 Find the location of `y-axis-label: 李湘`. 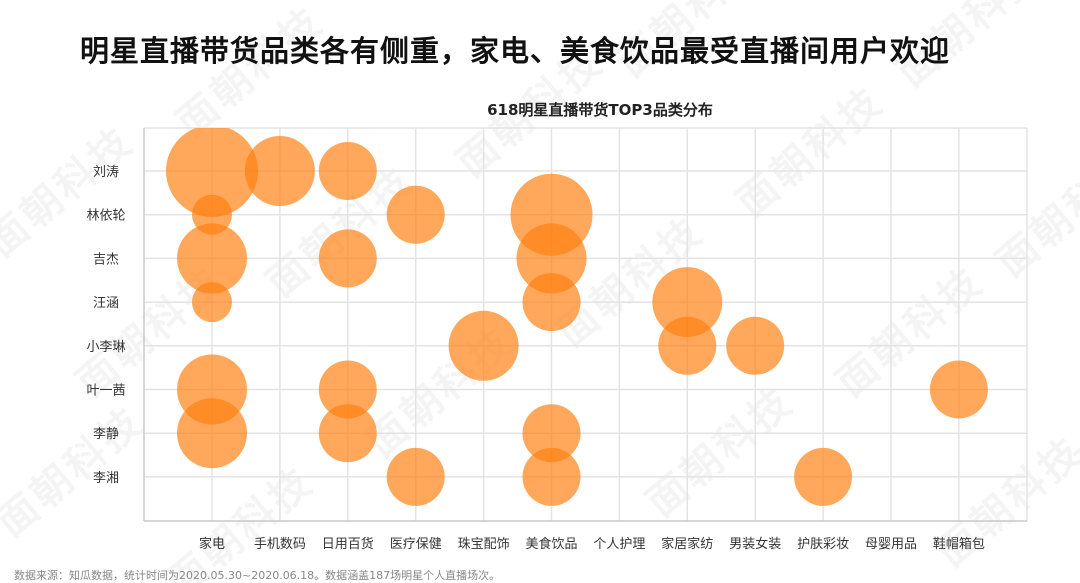

y-axis-label: 李湘 is located at coordinates (106, 478).